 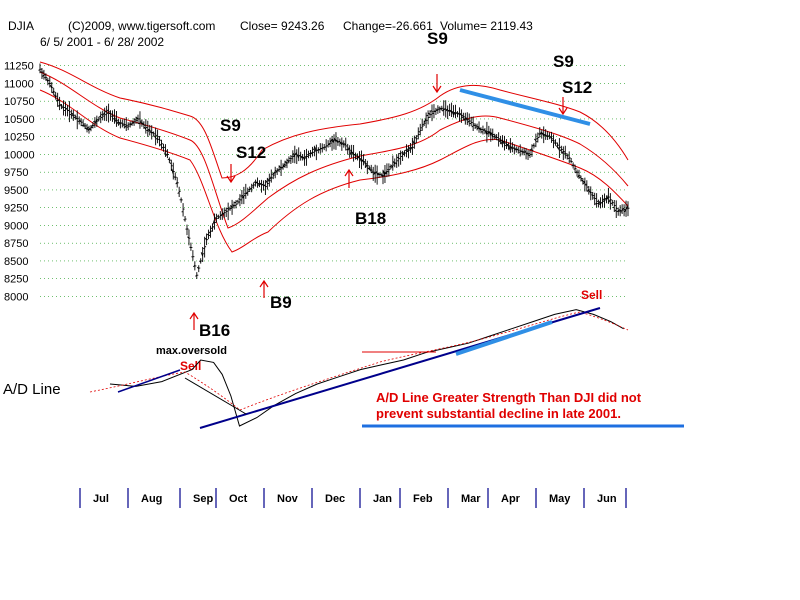 What do you see at coordinates (282, 26) in the screenshot?
I see `header-close: Close= 9243.26` at bounding box center [282, 26].